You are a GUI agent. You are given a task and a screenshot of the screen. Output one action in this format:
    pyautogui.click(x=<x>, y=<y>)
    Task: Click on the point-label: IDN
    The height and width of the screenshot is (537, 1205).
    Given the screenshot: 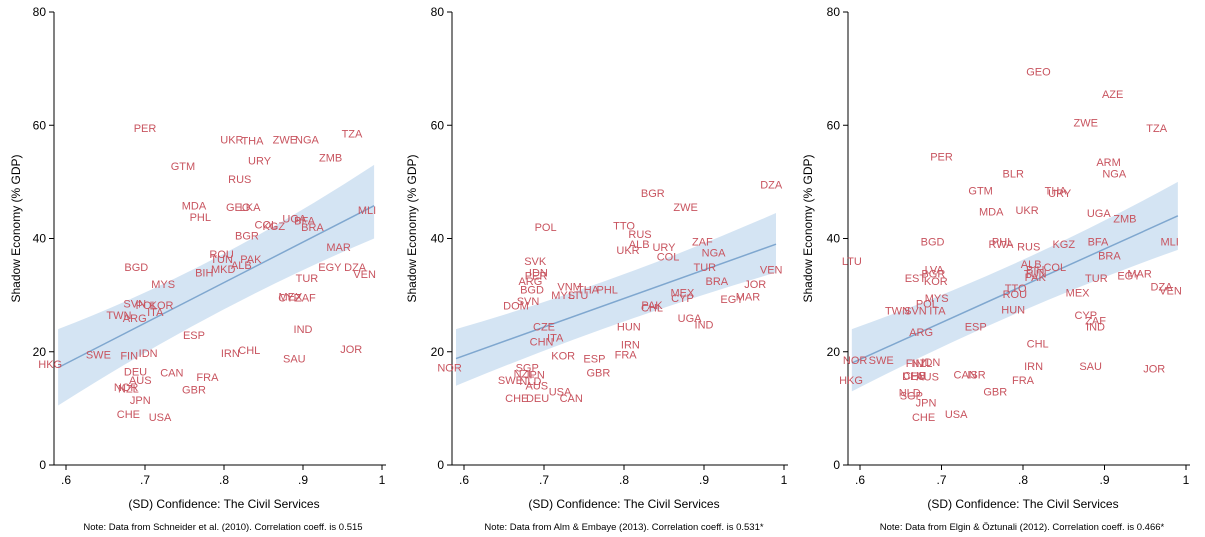 What is the action you would take?
    pyautogui.click(x=930, y=363)
    